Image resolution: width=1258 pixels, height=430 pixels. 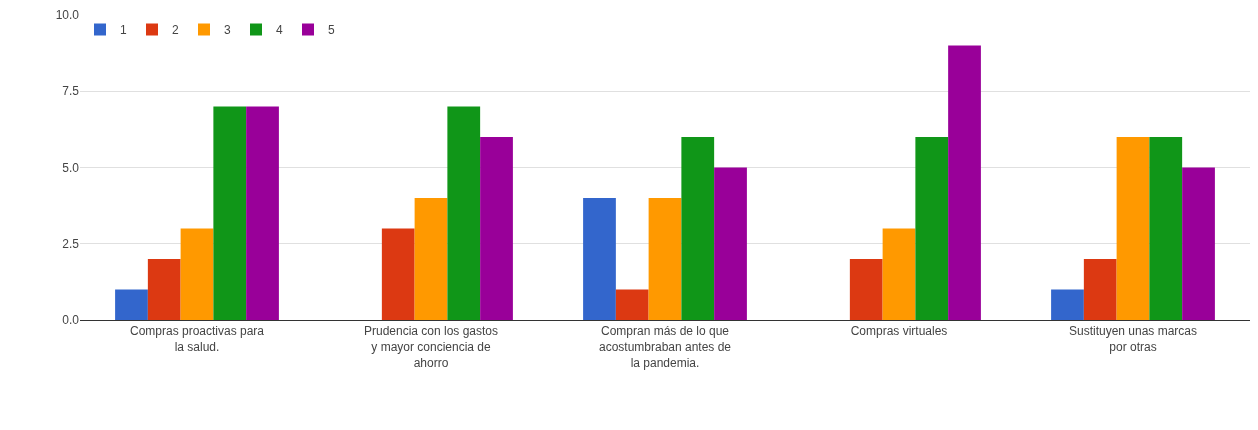 I want to click on x-tick-label: Prudencia con los gastos y mayor conciencia de ahorro, so click(x=431, y=347).